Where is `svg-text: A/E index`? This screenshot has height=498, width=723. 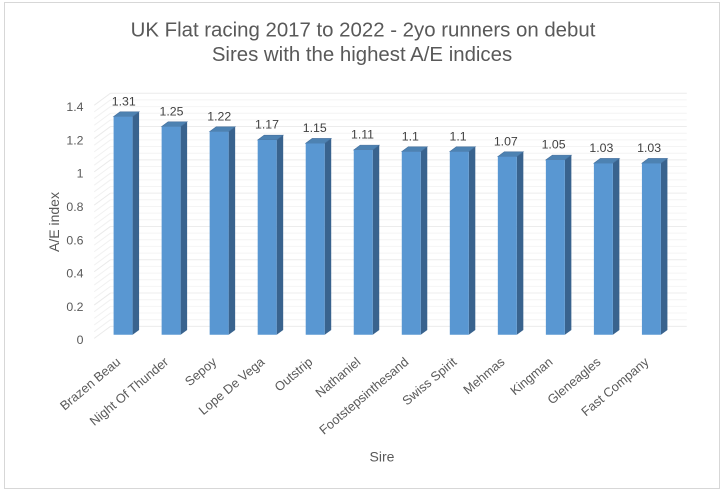
svg-text: A/E index is located at coordinates (54, 222).